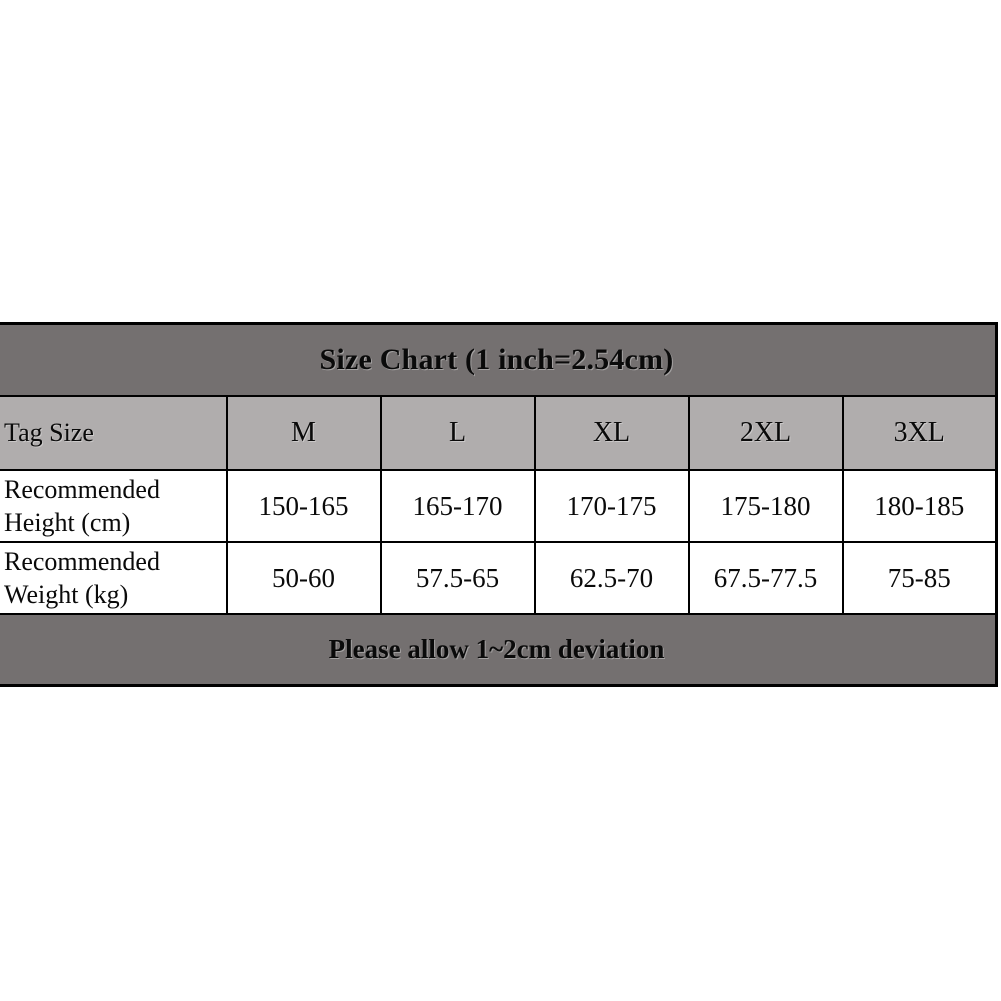  What do you see at coordinates (67, 522) in the screenshot?
I see `row-label-line-2: Height (cm)` at bounding box center [67, 522].